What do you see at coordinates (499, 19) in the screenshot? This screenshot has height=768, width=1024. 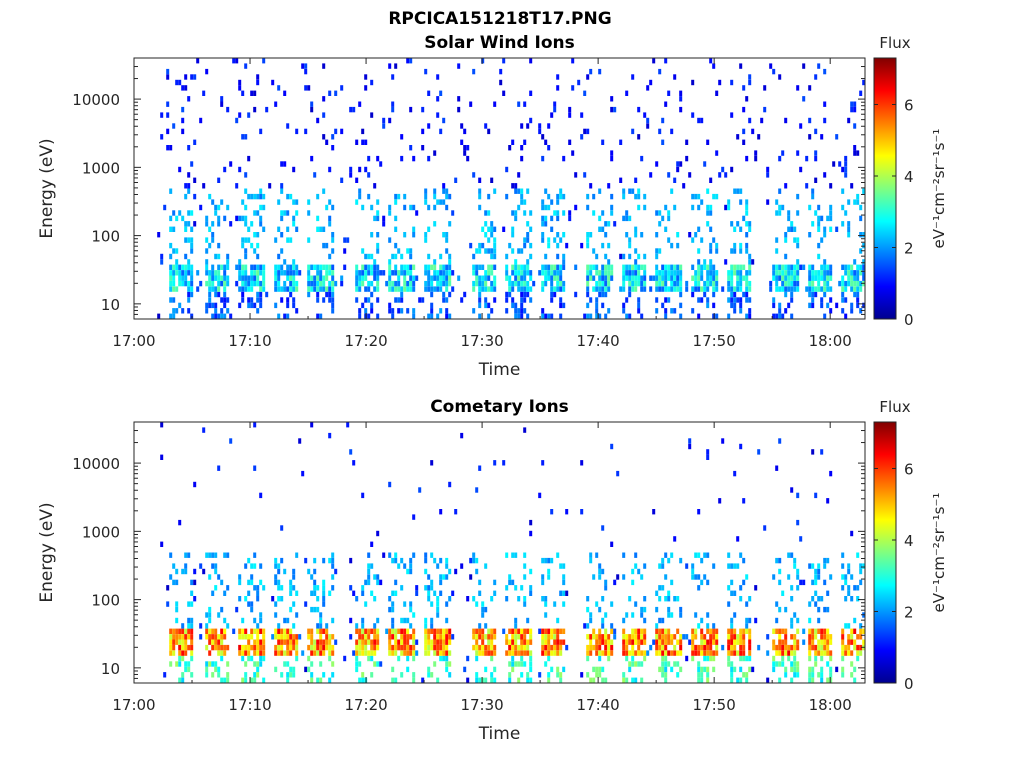 I see `figure-title: RPCICA151218T17.PNG` at bounding box center [499, 19].